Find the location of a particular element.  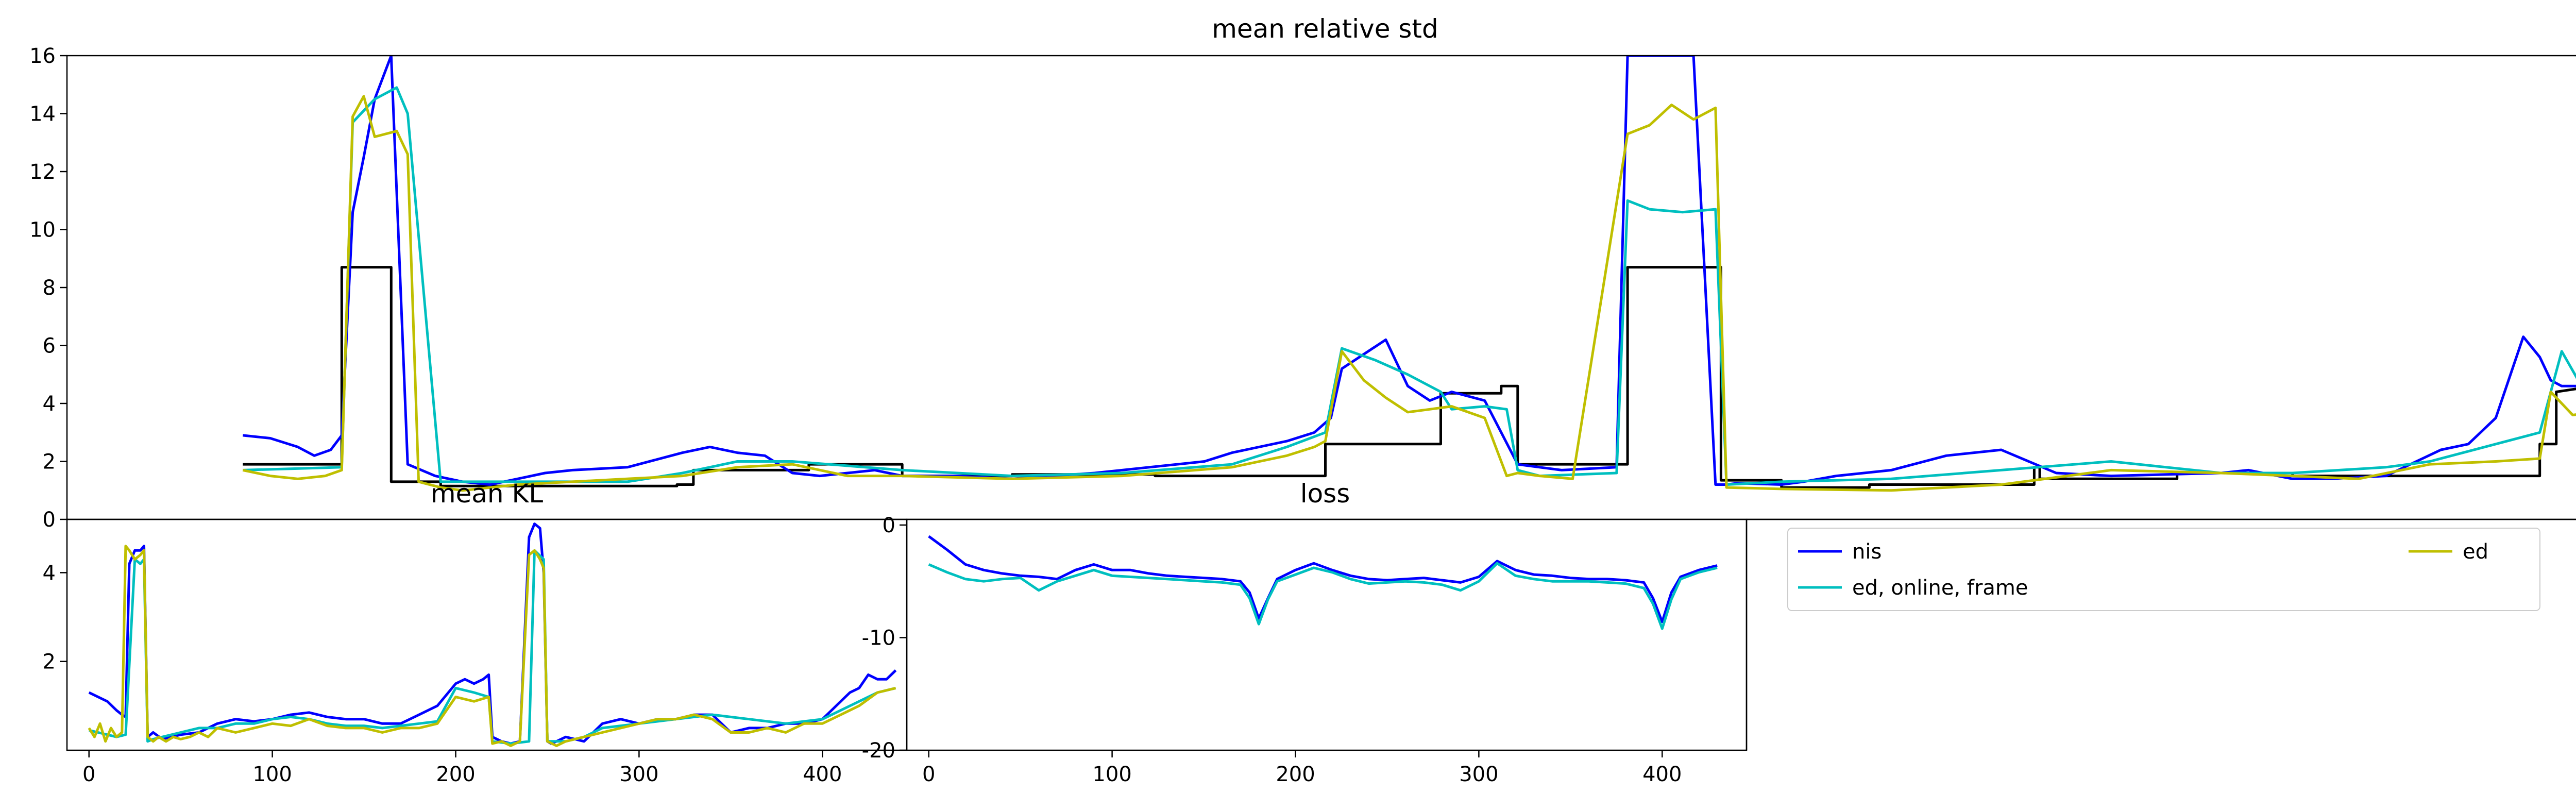

top-ytick-label: 2 is located at coordinates (49, 462).